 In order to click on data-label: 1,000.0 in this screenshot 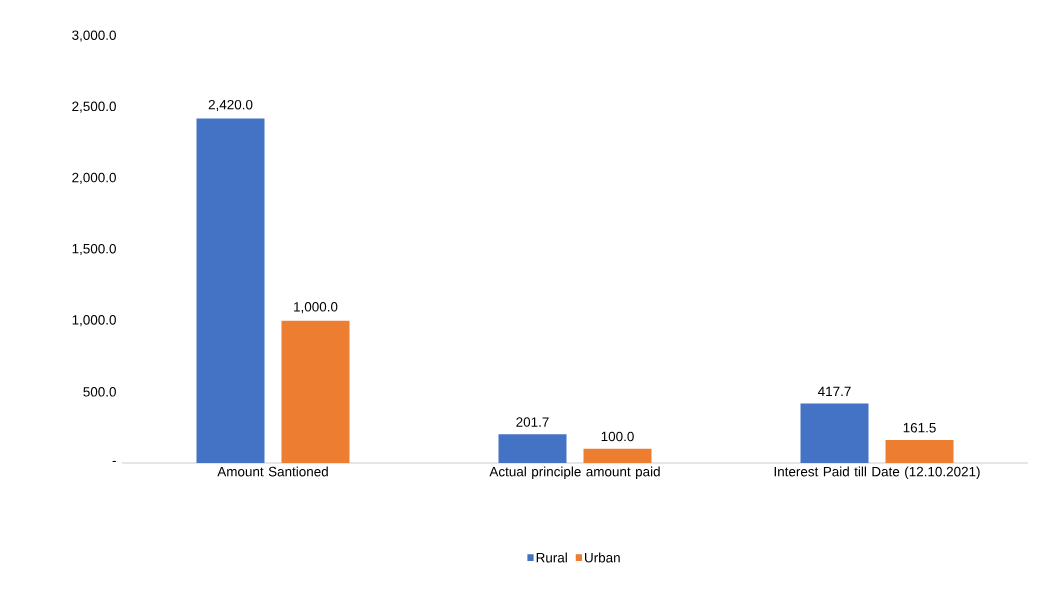, I will do `click(316, 308)`.